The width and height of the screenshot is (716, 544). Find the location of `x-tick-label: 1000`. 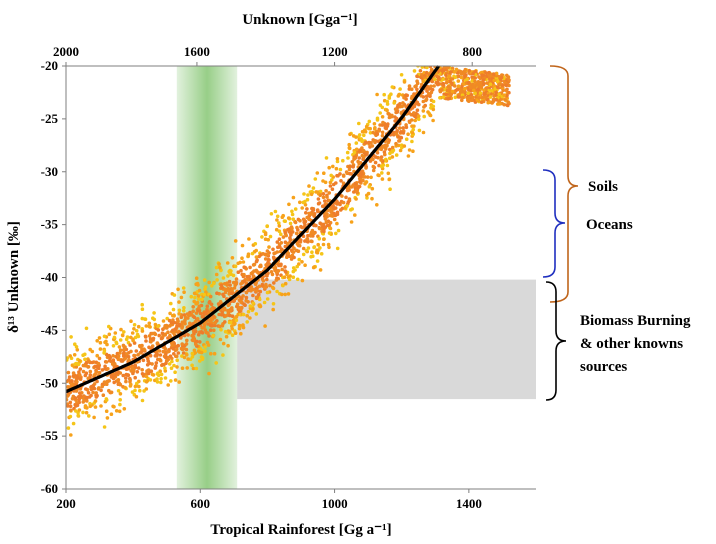

x-tick-label: 1000 is located at coordinates (335, 503).